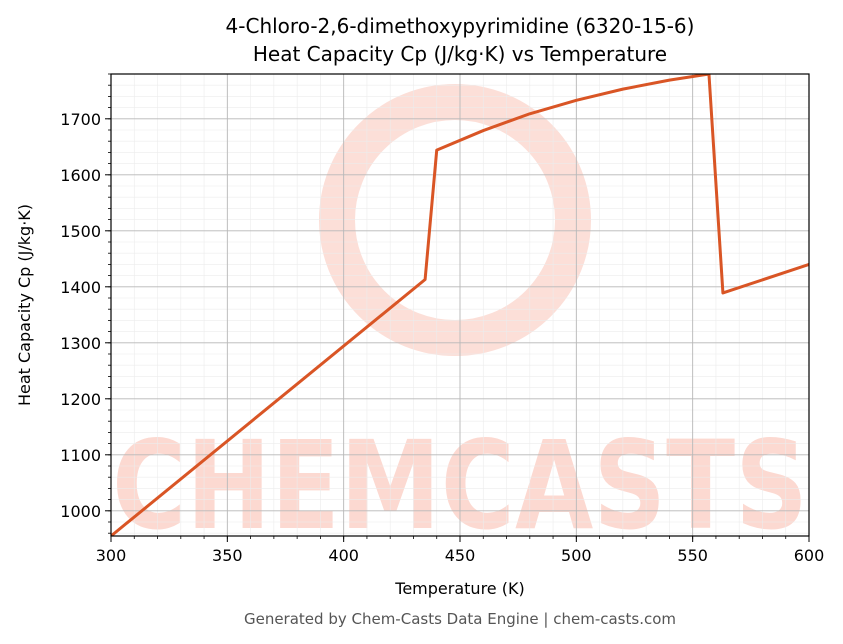 This screenshot has height=644, width=843. I want to click on y-tick-label: 1100, so click(80, 455).